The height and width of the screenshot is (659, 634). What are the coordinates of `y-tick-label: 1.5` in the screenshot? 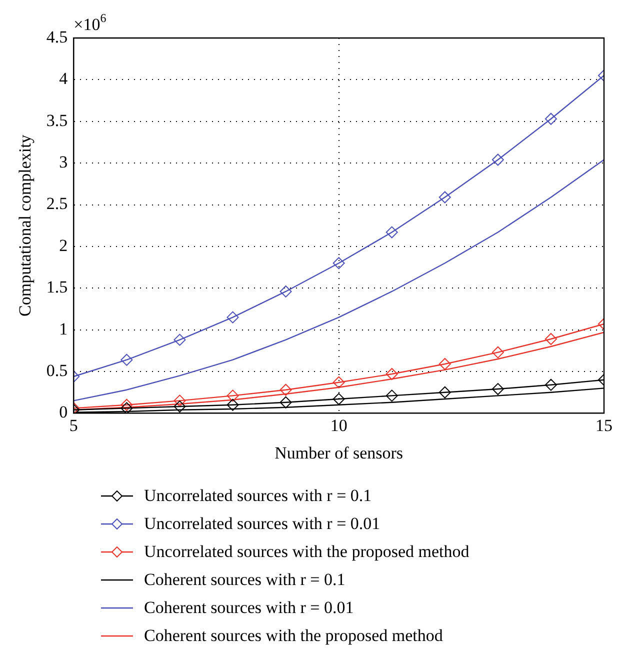 It's located at (57, 287).